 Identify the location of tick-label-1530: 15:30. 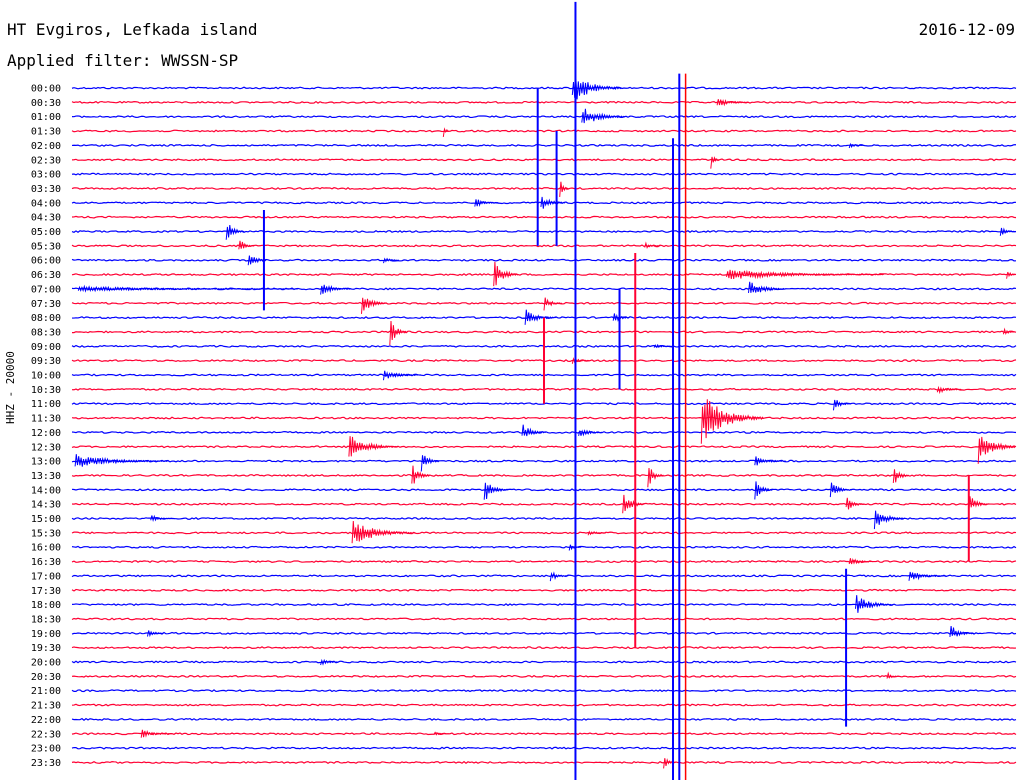
(46, 533).